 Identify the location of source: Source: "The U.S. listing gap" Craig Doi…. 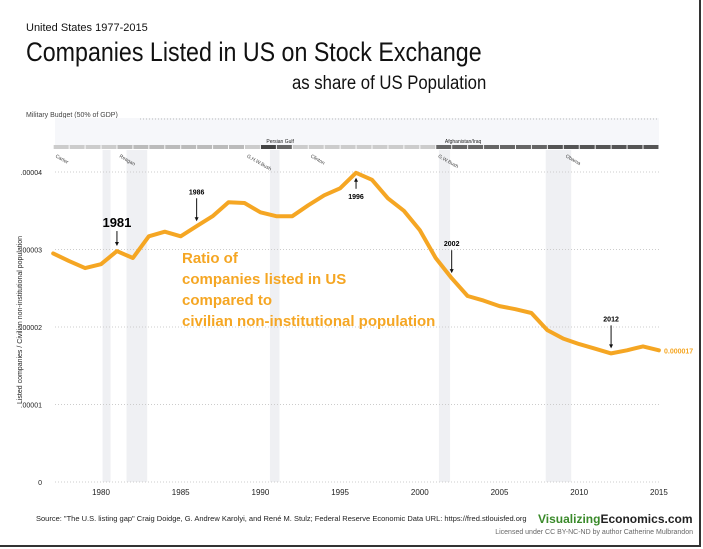
(281, 518).